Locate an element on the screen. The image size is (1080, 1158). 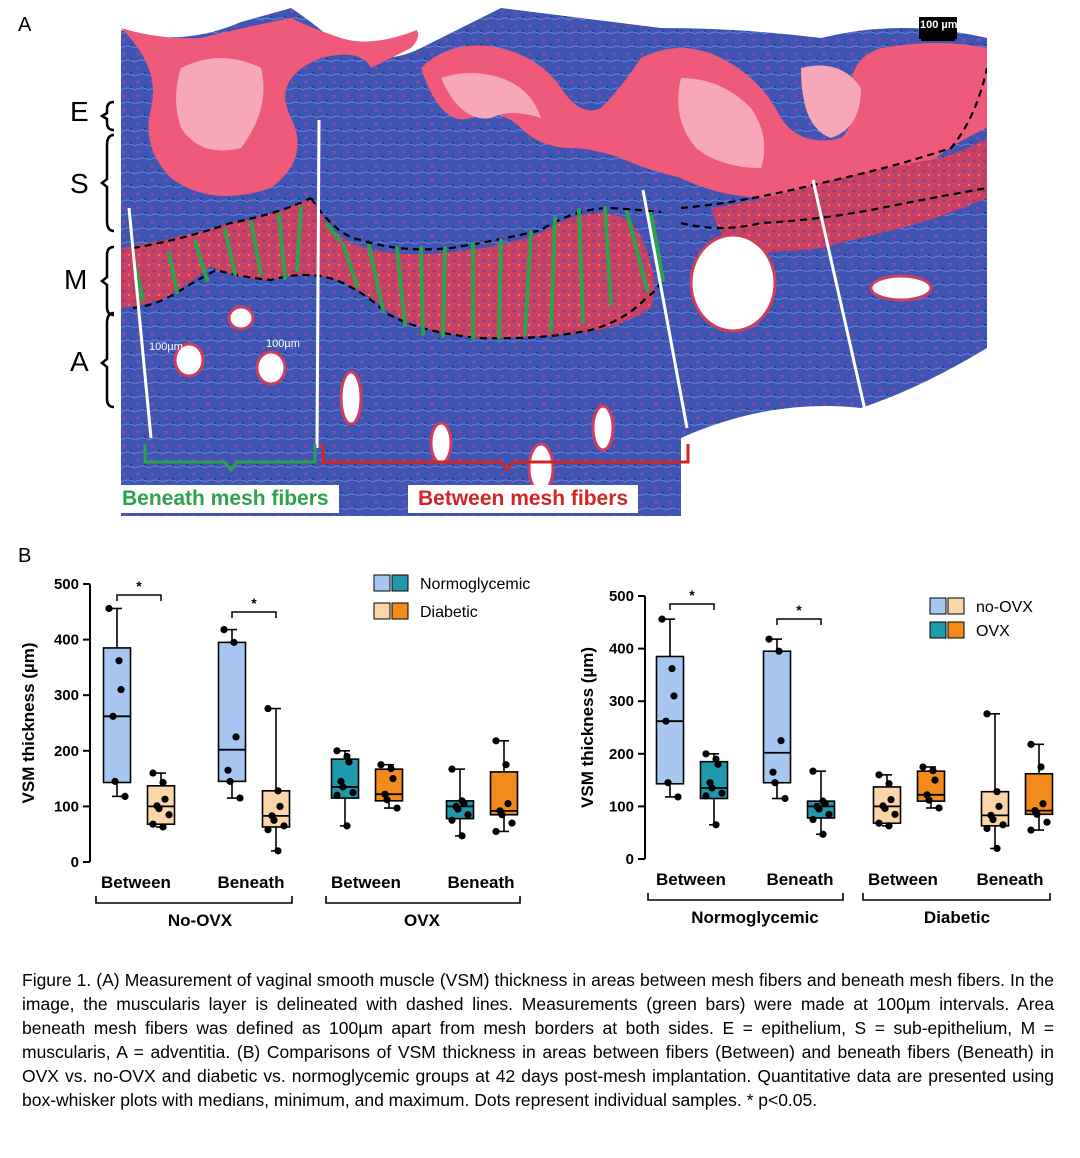
scale-bar-label: 100 µm is located at coordinates (939, 25).